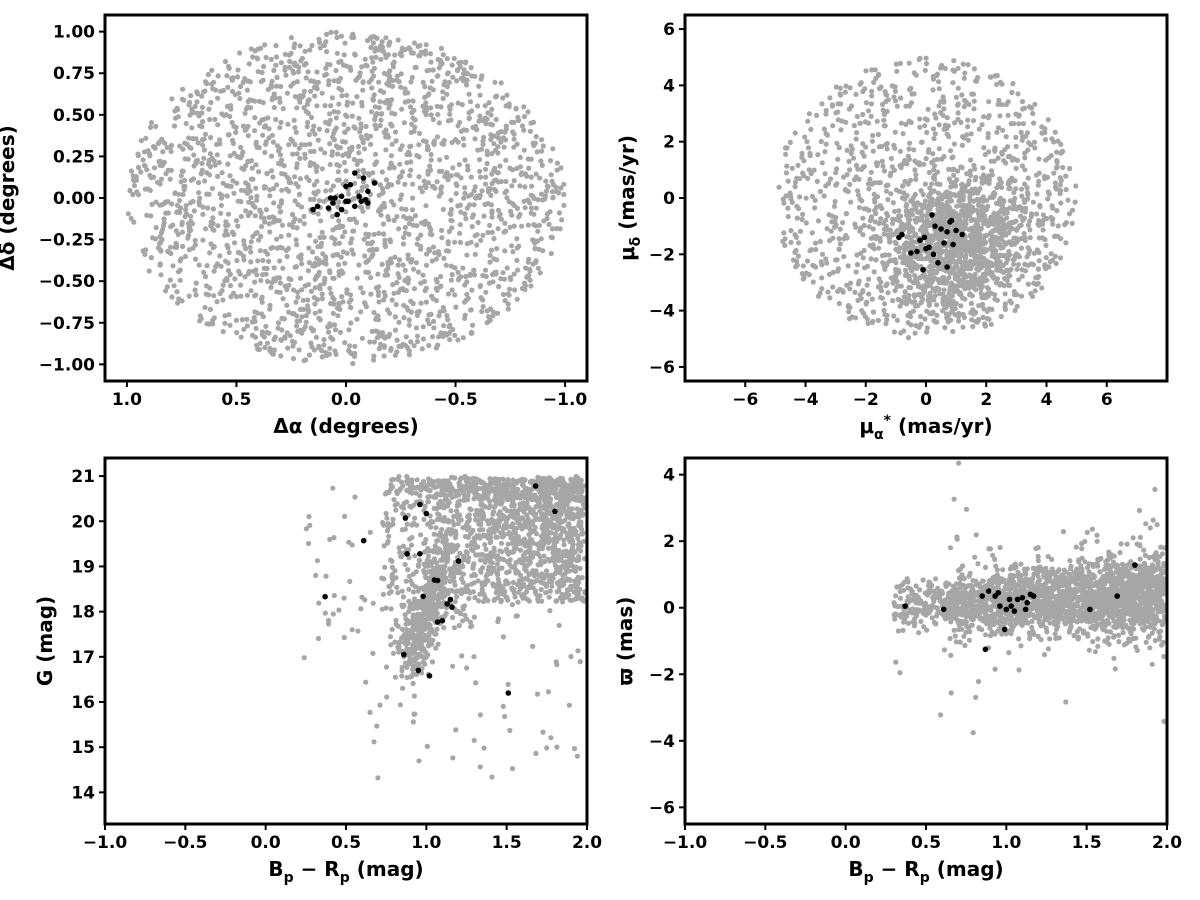 The height and width of the screenshot is (900, 1200). I want to click on sky-y-axis-label: Δδ (degrees), so click(9, 198).